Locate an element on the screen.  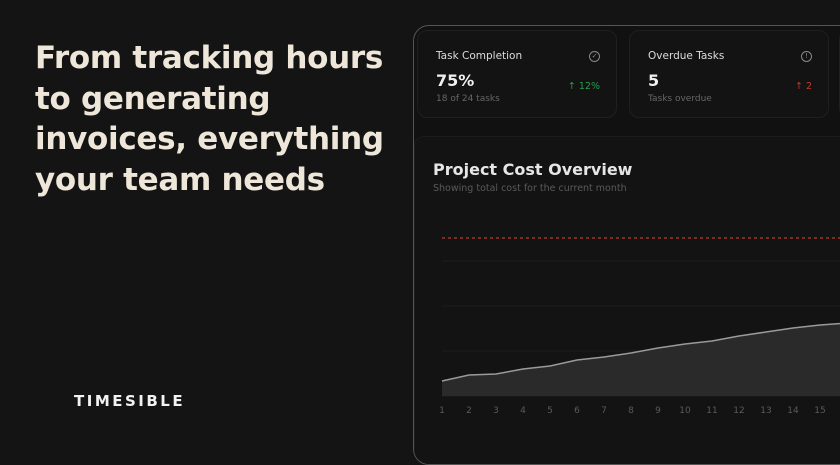
card-subtitle: Tasks overdue is located at coordinates (680, 99).